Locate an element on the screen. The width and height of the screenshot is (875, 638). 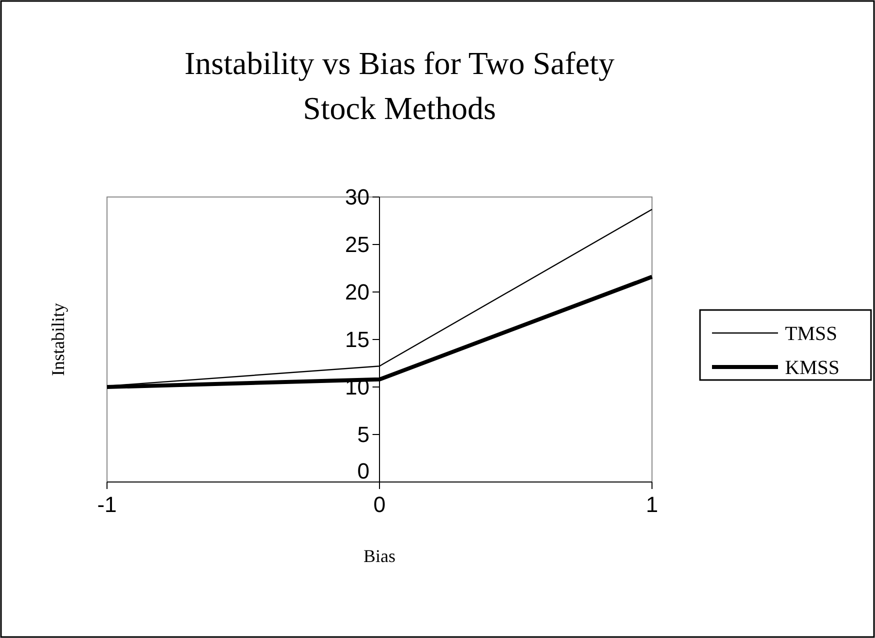
x-tick-label: 1 is located at coordinates (652, 504).